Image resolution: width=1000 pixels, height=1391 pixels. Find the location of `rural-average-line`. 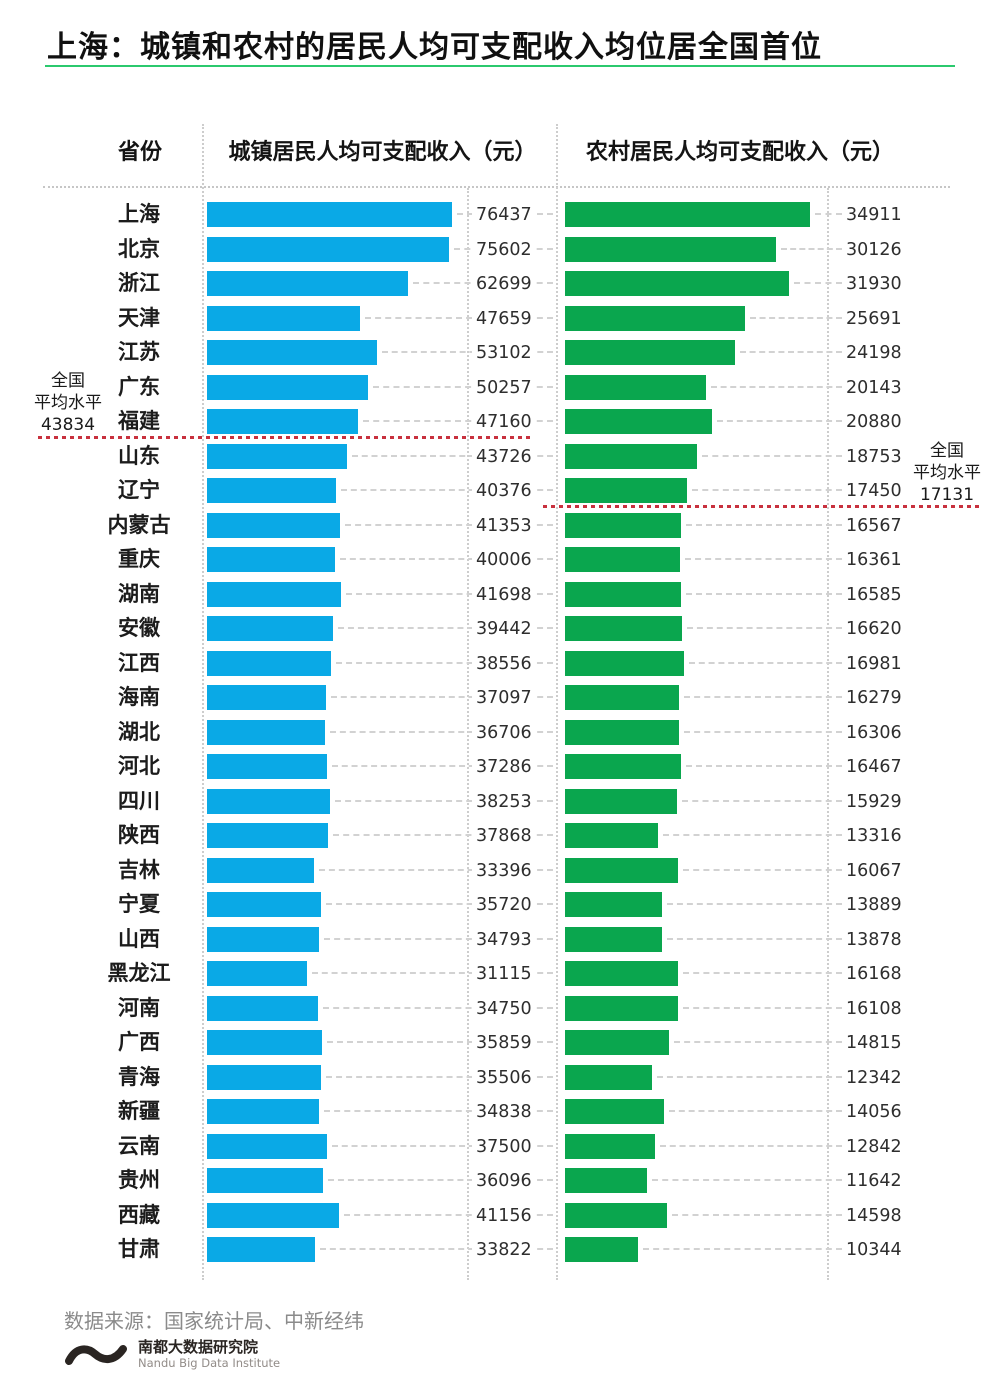

rural-average-line is located at coordinates (761, 506).